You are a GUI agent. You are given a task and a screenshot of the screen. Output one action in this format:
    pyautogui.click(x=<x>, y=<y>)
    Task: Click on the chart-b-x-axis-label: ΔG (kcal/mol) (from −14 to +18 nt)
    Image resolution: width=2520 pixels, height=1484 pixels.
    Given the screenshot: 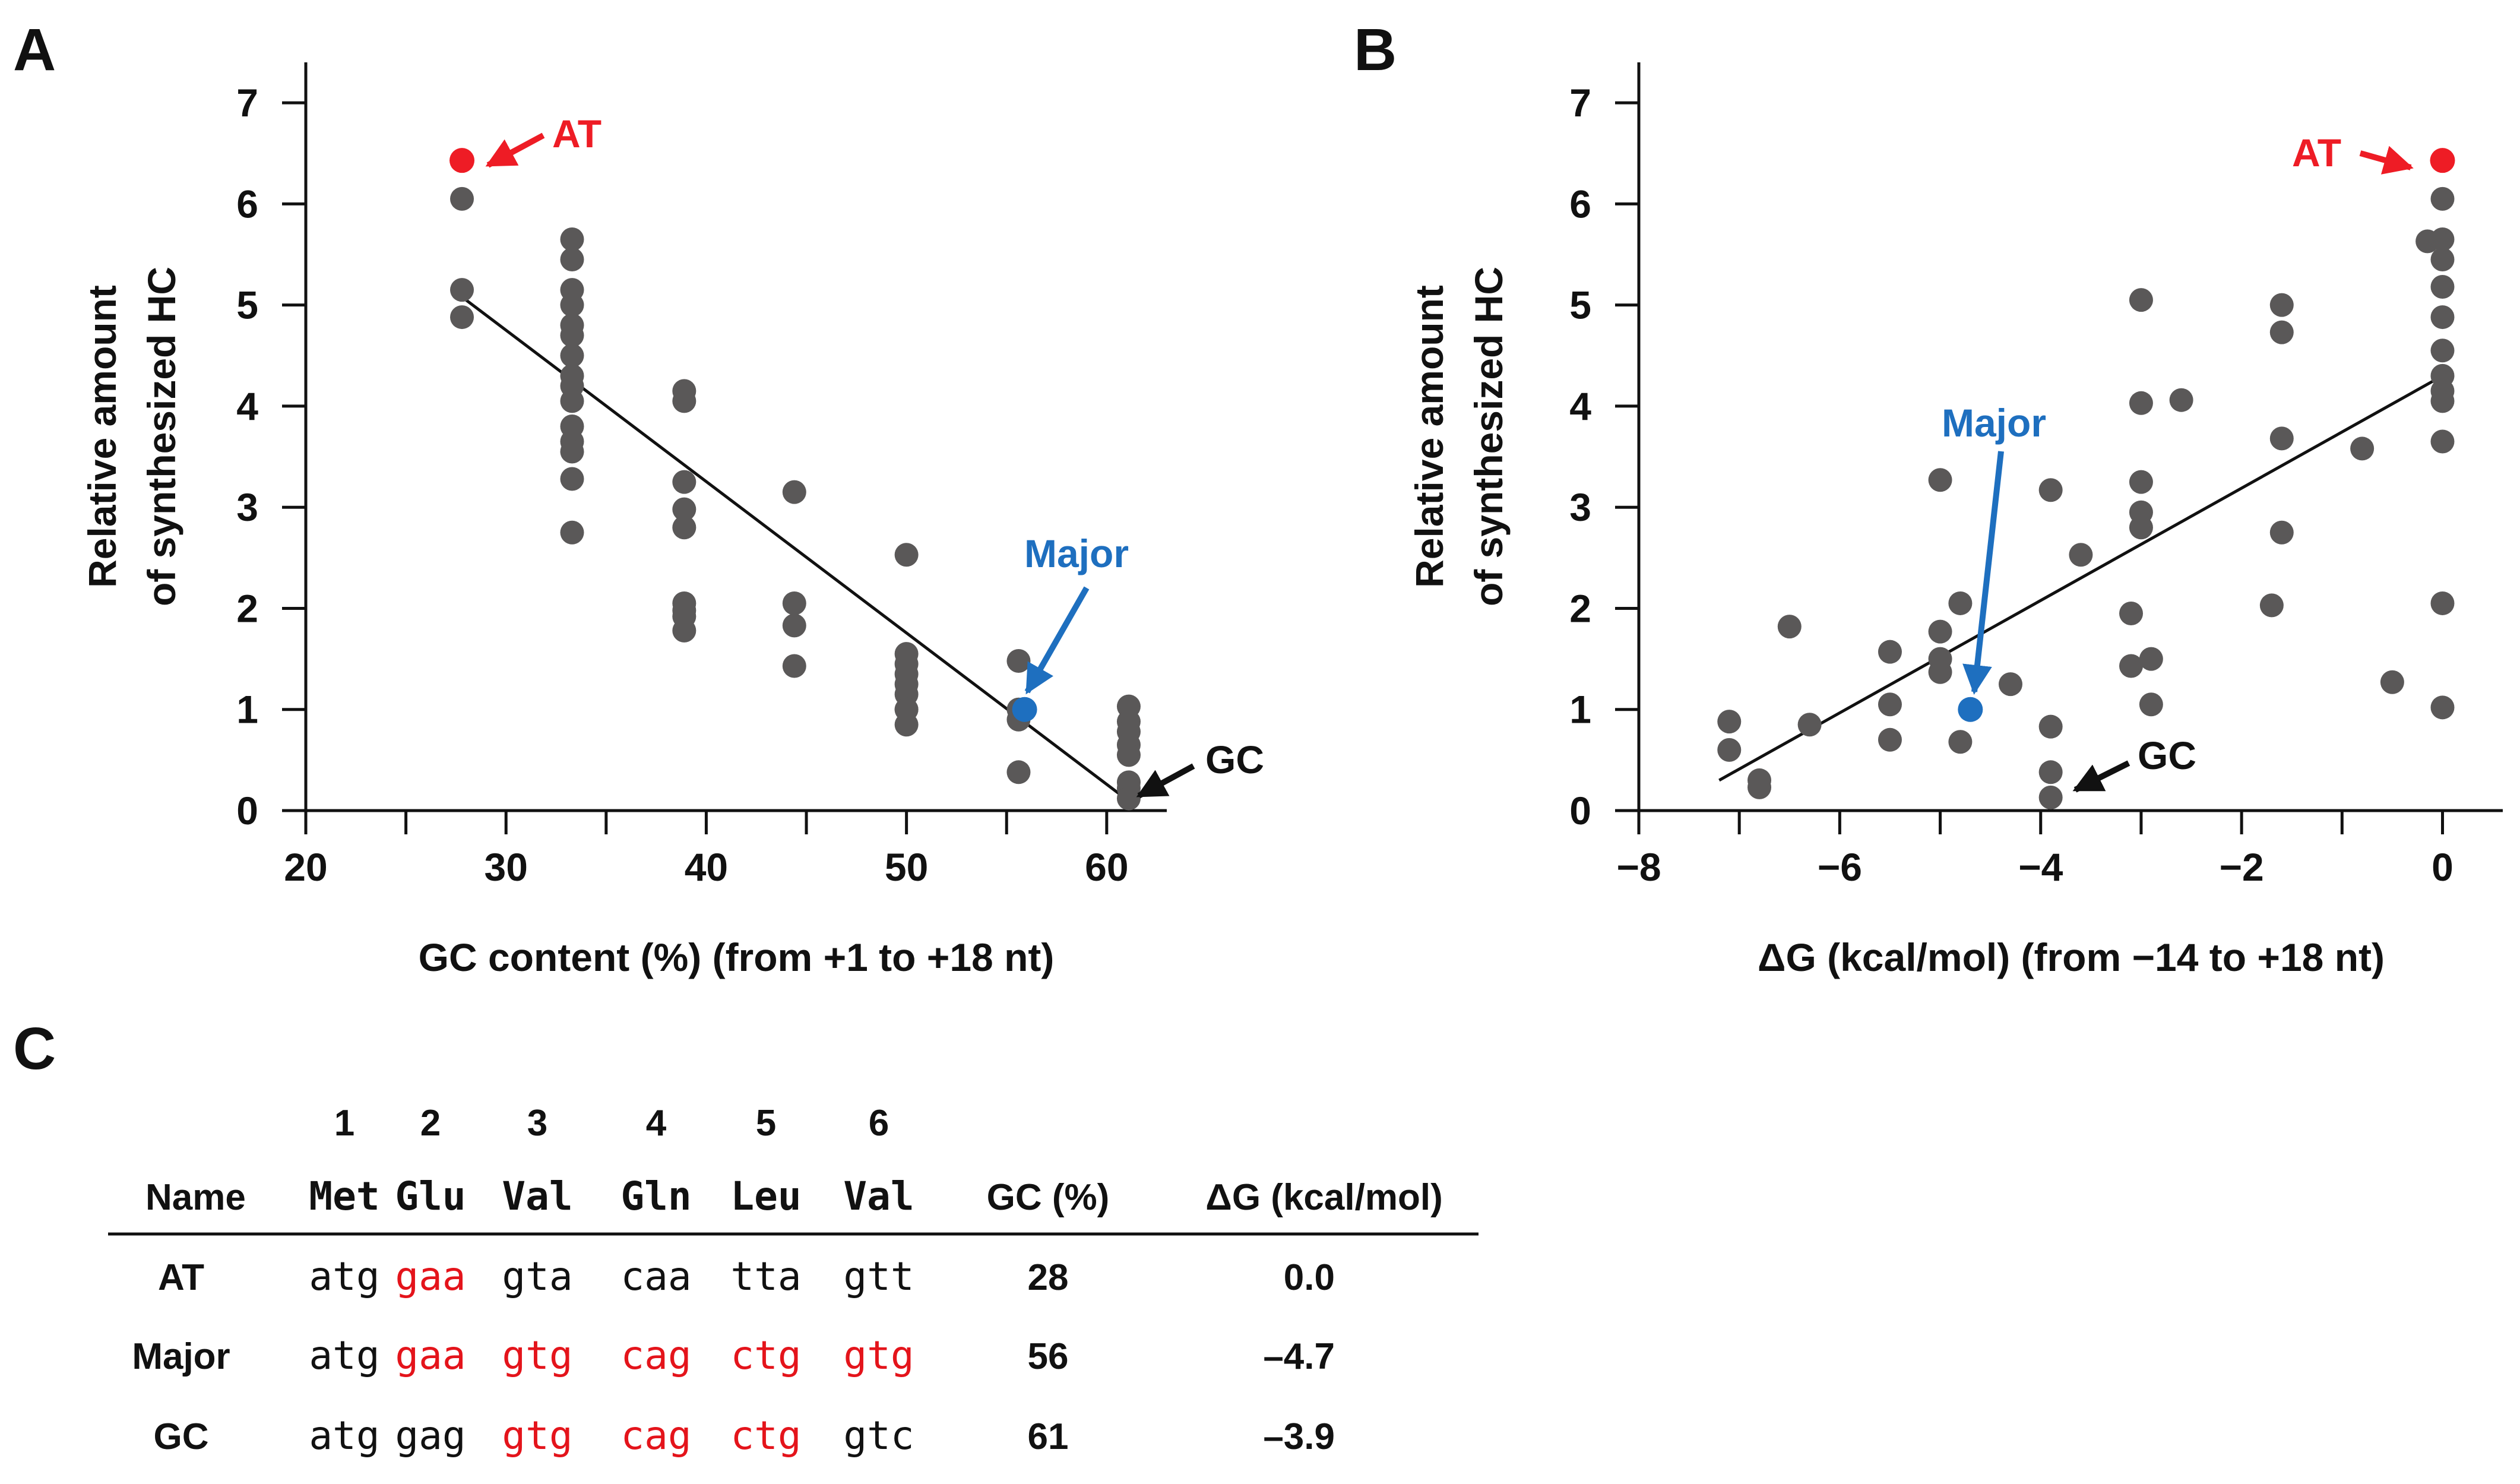 What is the action you would take?
    pyautogui.click(x=2071, y=957)
    